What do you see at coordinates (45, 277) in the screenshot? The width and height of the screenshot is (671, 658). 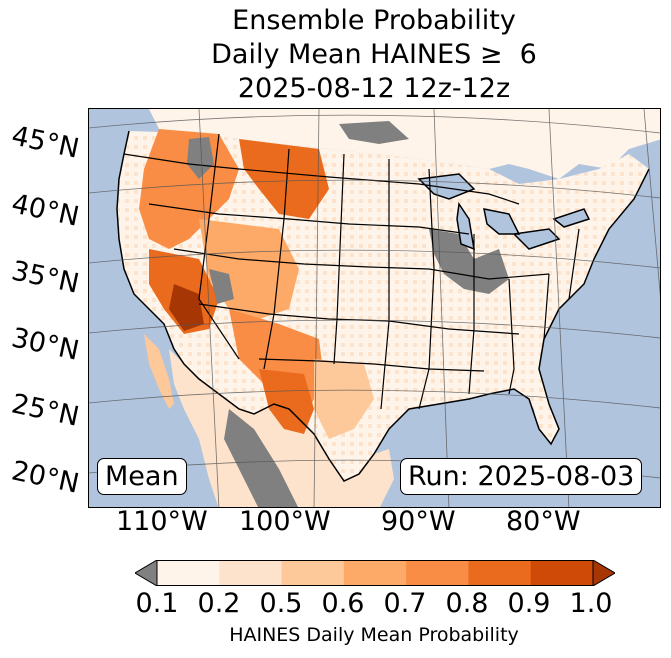 I see `lat-label-35: 35°N` at bounding box center [45, 277].